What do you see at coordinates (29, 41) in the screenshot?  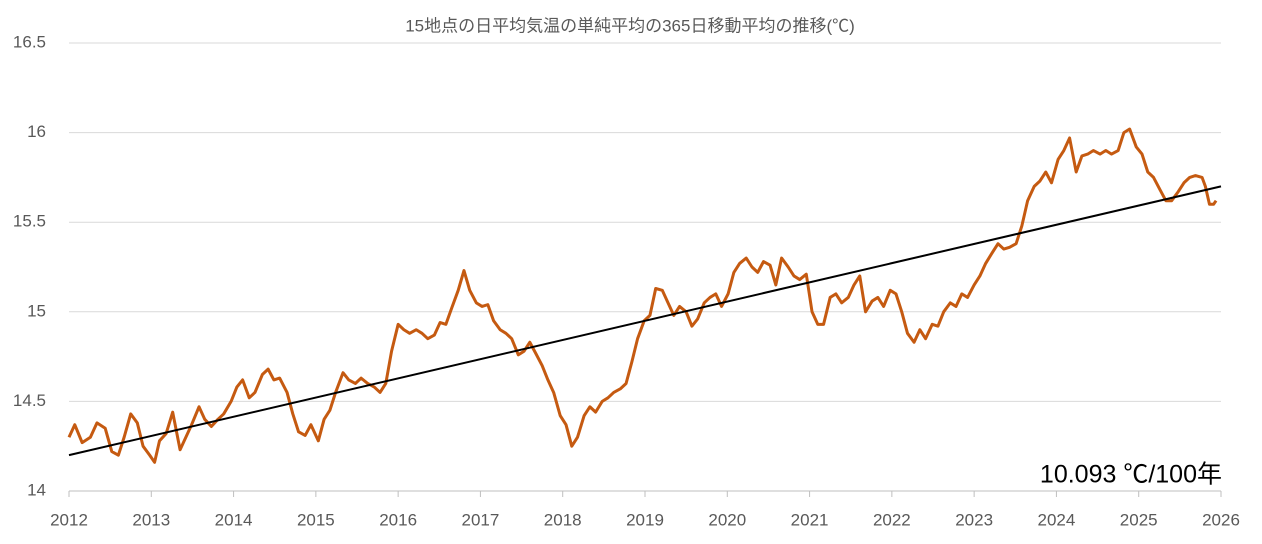 I see `y-tick-label: 16.5` at bounding box center [29, 41].